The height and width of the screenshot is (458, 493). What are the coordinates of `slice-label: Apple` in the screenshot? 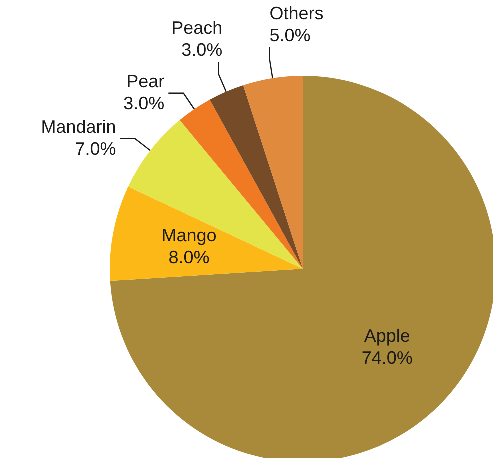 It's located at (387, 336).